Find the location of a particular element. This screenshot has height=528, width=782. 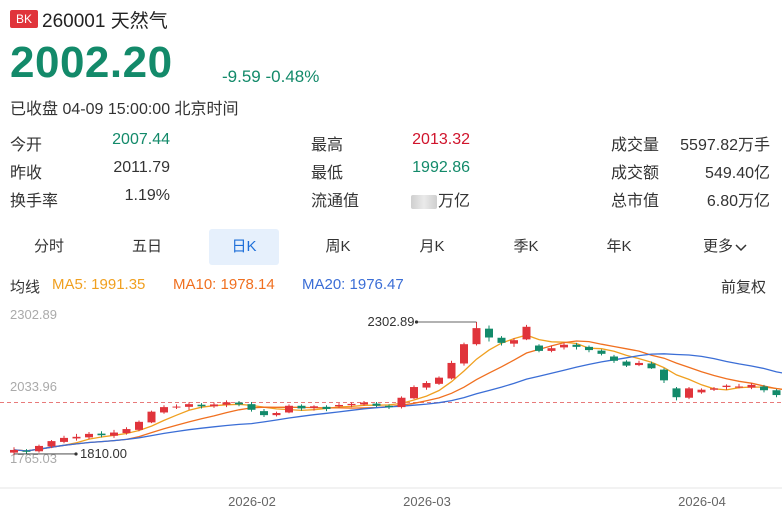

current-price: 2002.20 is located at coordinates (91, 62).